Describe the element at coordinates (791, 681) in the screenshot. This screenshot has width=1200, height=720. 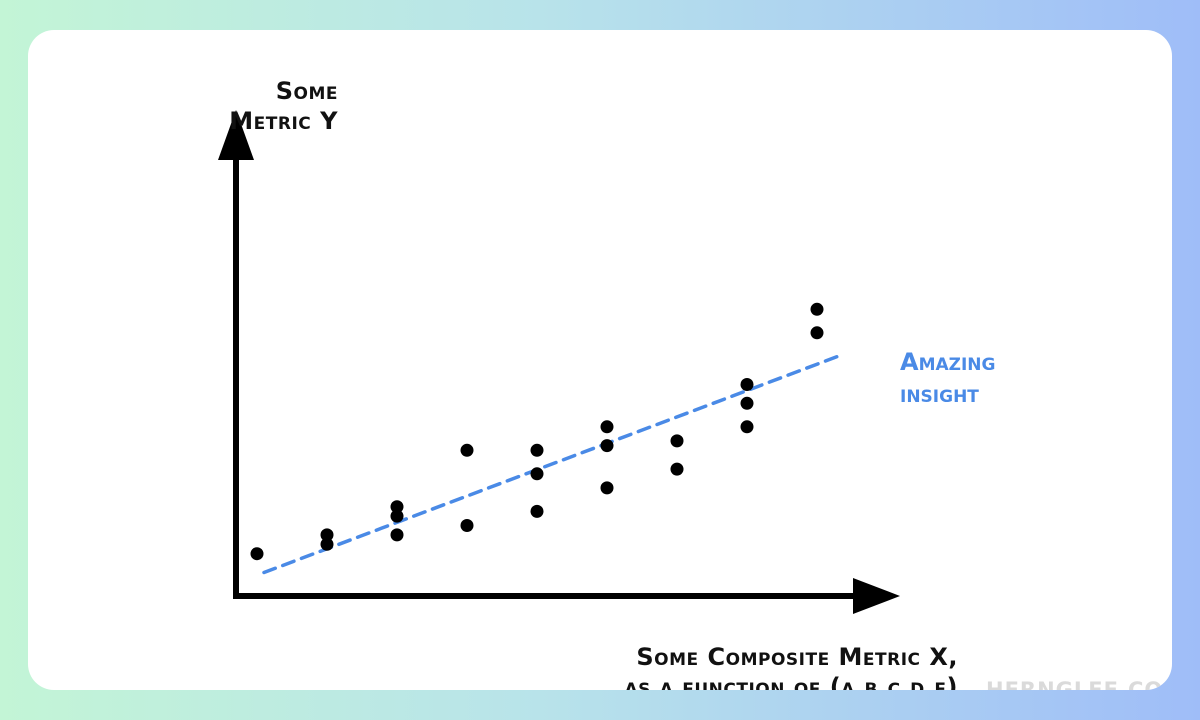
I see `x-axis-label-line-2: as a function of (a,b,c,d,e)` at that location.